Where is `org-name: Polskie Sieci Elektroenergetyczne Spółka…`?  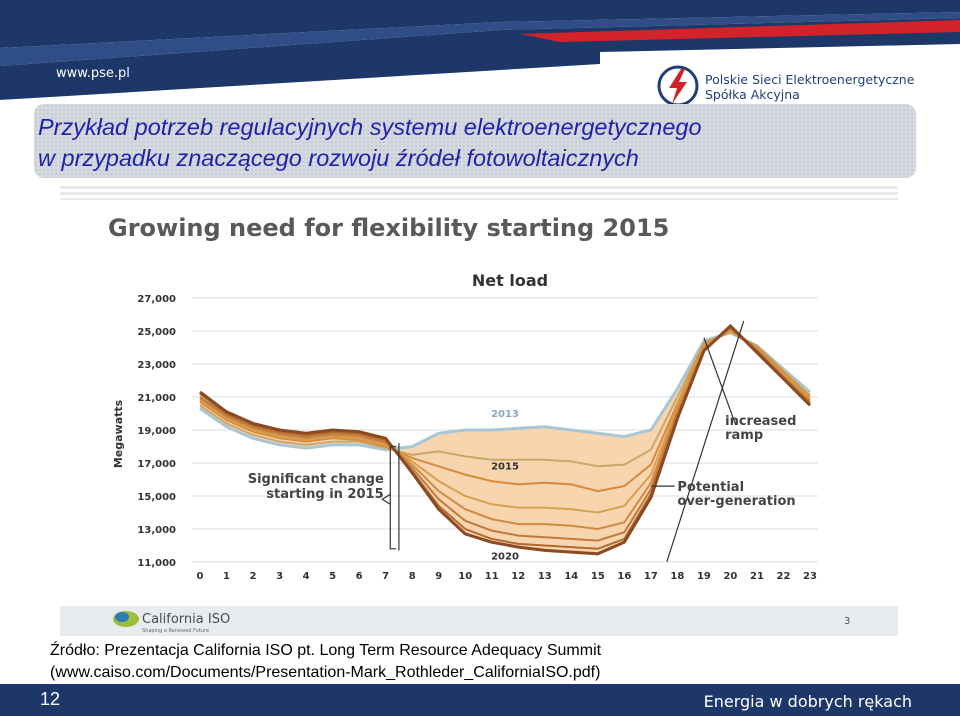
org-name: Polskie Sieci Elektroenergetyczne Spółka… is located at coordinates (809, 87).